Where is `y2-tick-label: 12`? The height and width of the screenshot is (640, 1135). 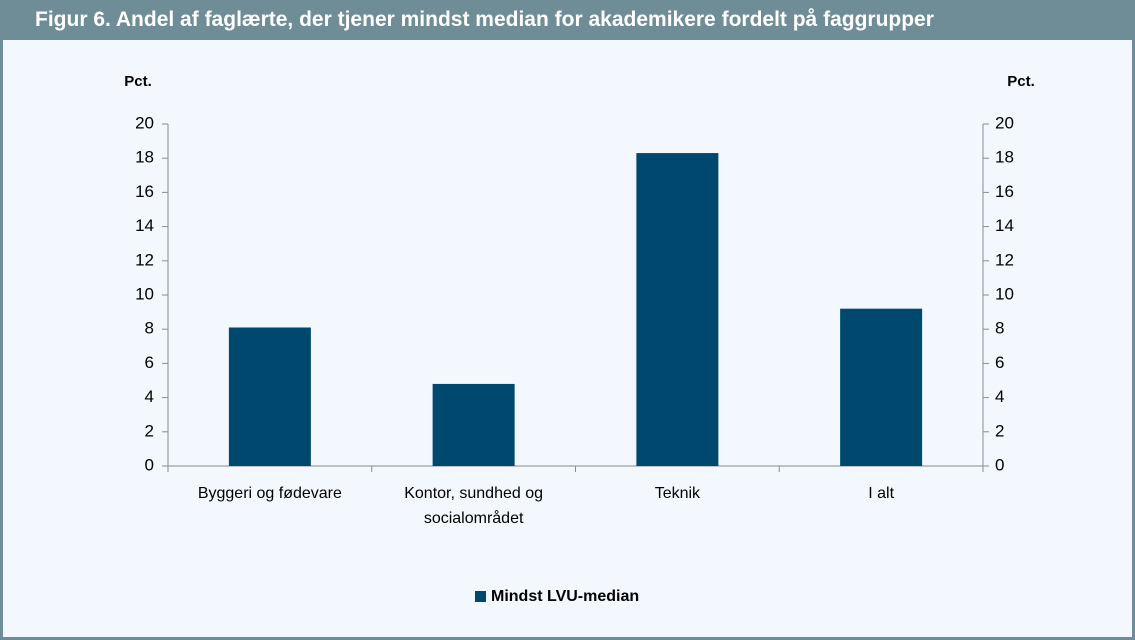 y2-tick-label: 12 is located at coordinates (1004, 259).